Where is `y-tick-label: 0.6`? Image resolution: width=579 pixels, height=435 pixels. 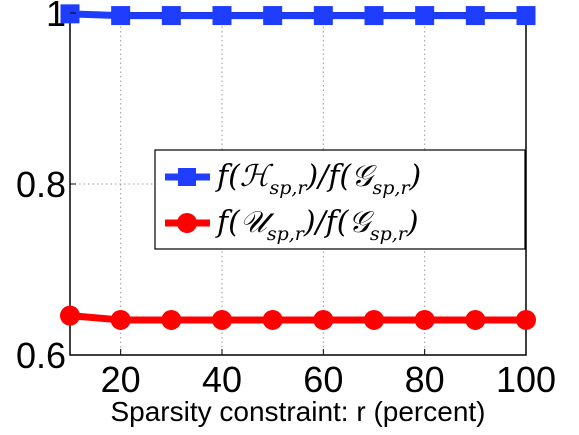
y-tick-label: 0.6 is located at coordinates (41, 355).